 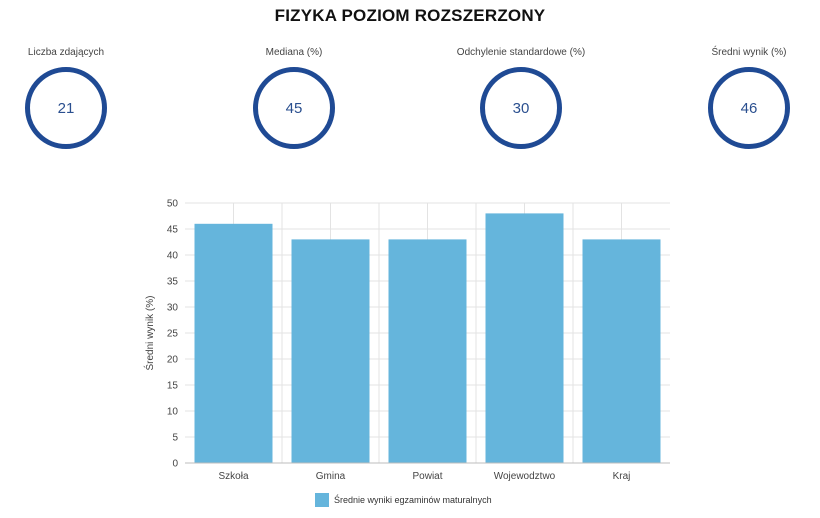 I want to click on stat-value-ring: 21, so click(x=66, y=108).